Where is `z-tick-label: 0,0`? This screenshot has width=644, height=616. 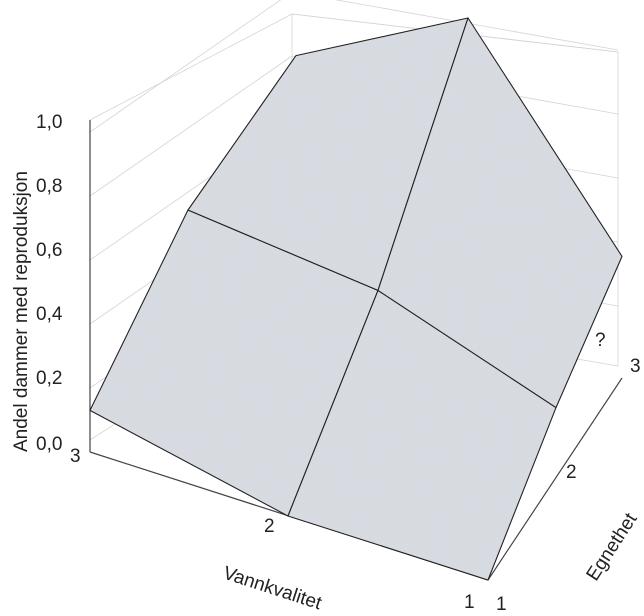 z-tick-label: 0,0 is located at coordinates (49, 444).